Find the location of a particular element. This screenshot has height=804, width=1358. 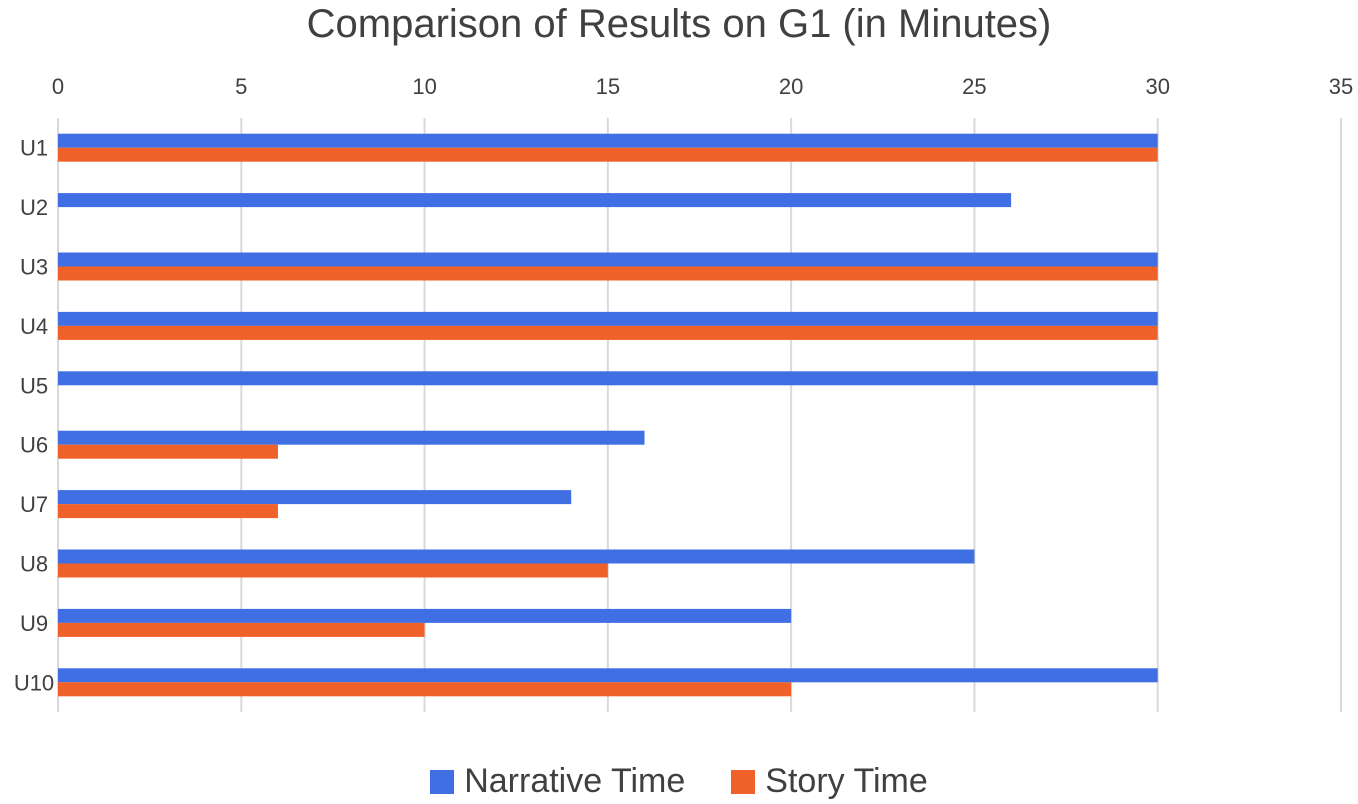

x-tick-label-30: 30 is located at coordinates (1157, 86).